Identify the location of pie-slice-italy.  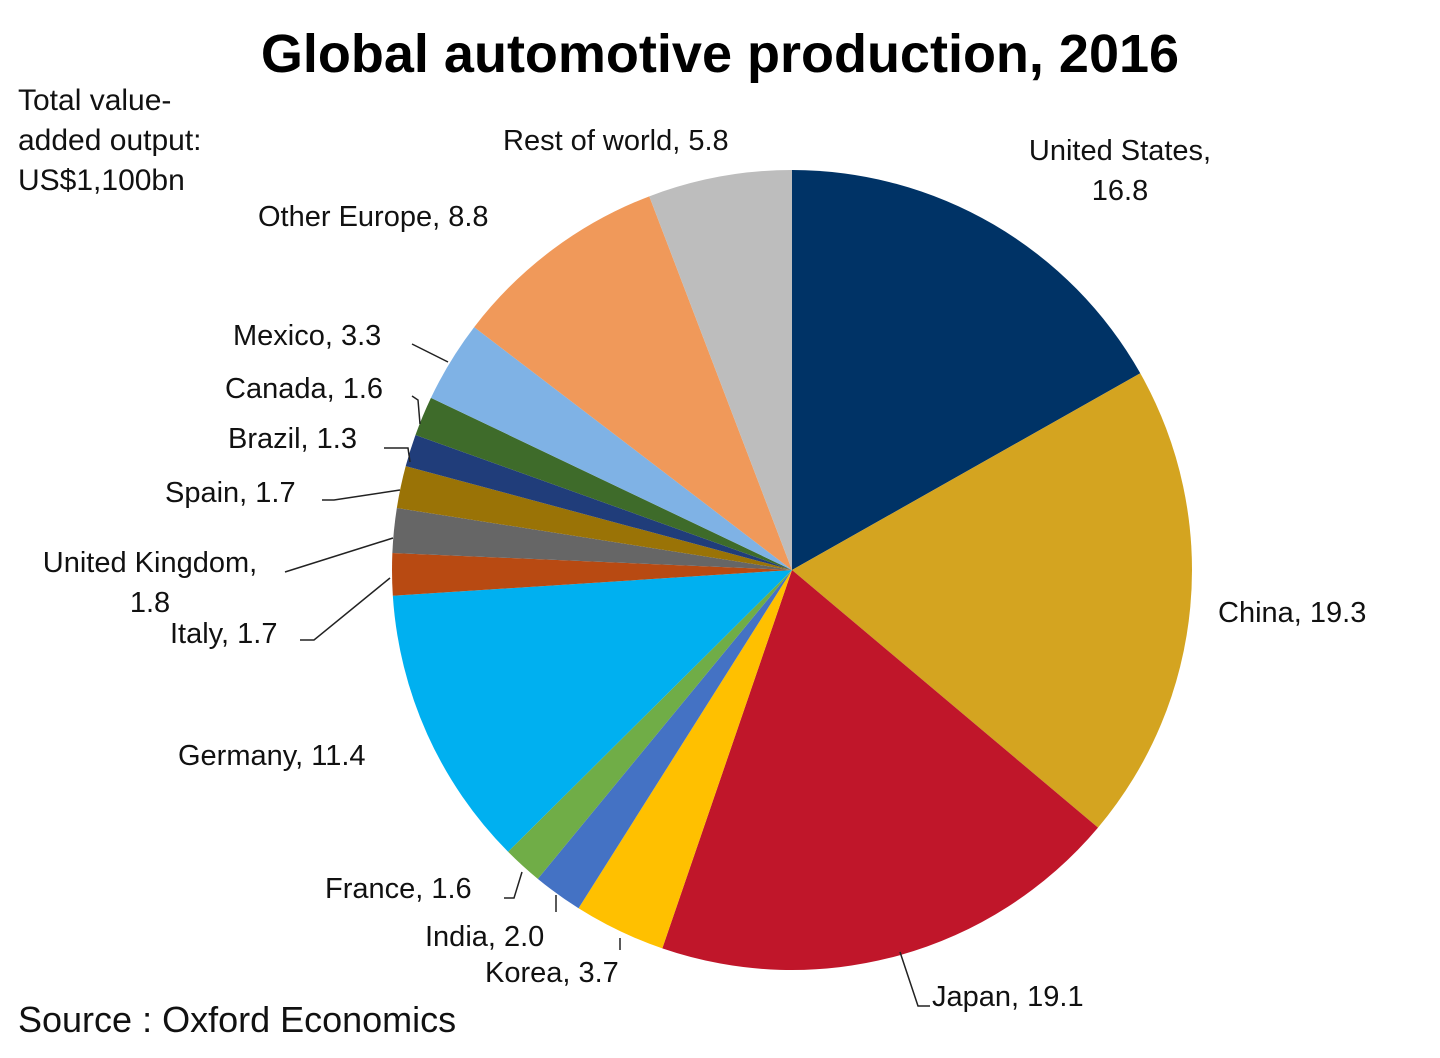
(591, 574).